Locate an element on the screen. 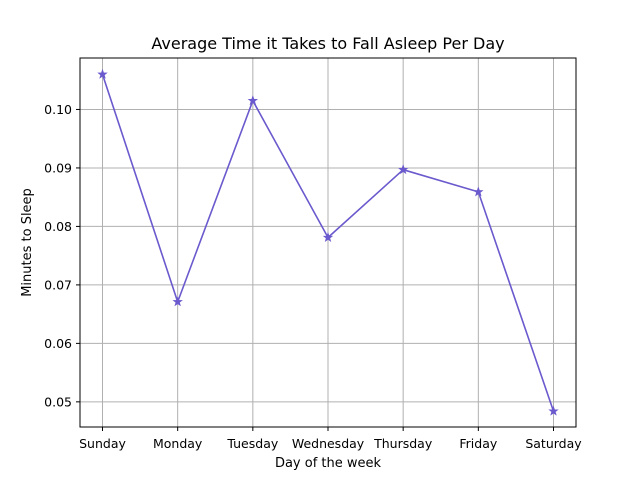  y-axis-label: Minutes to Sleep is located at coordinates (27, 242).